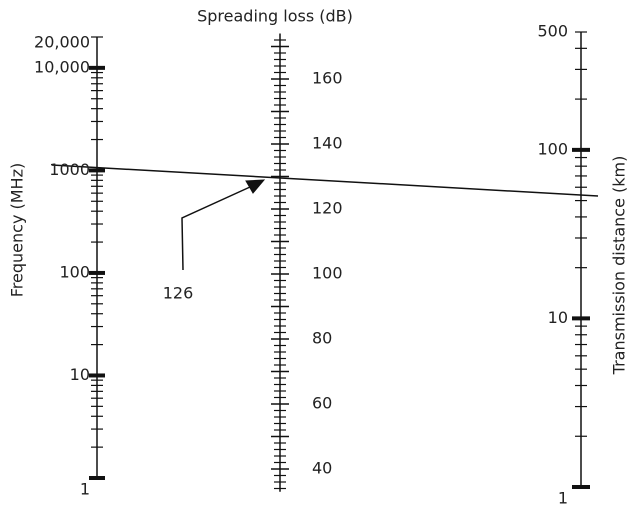 This screenshot has height=511, width=636. Describe the element at coordinates (216, 228) in the screenshot. I see `annotation-arrow` at that location.